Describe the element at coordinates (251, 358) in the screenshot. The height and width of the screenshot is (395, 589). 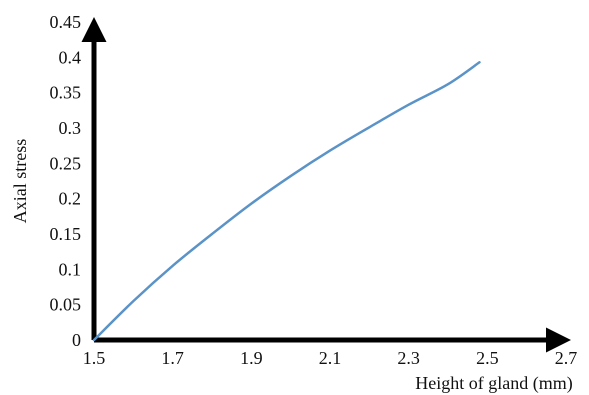
I see `x-tick-label: 1.9` at that location.